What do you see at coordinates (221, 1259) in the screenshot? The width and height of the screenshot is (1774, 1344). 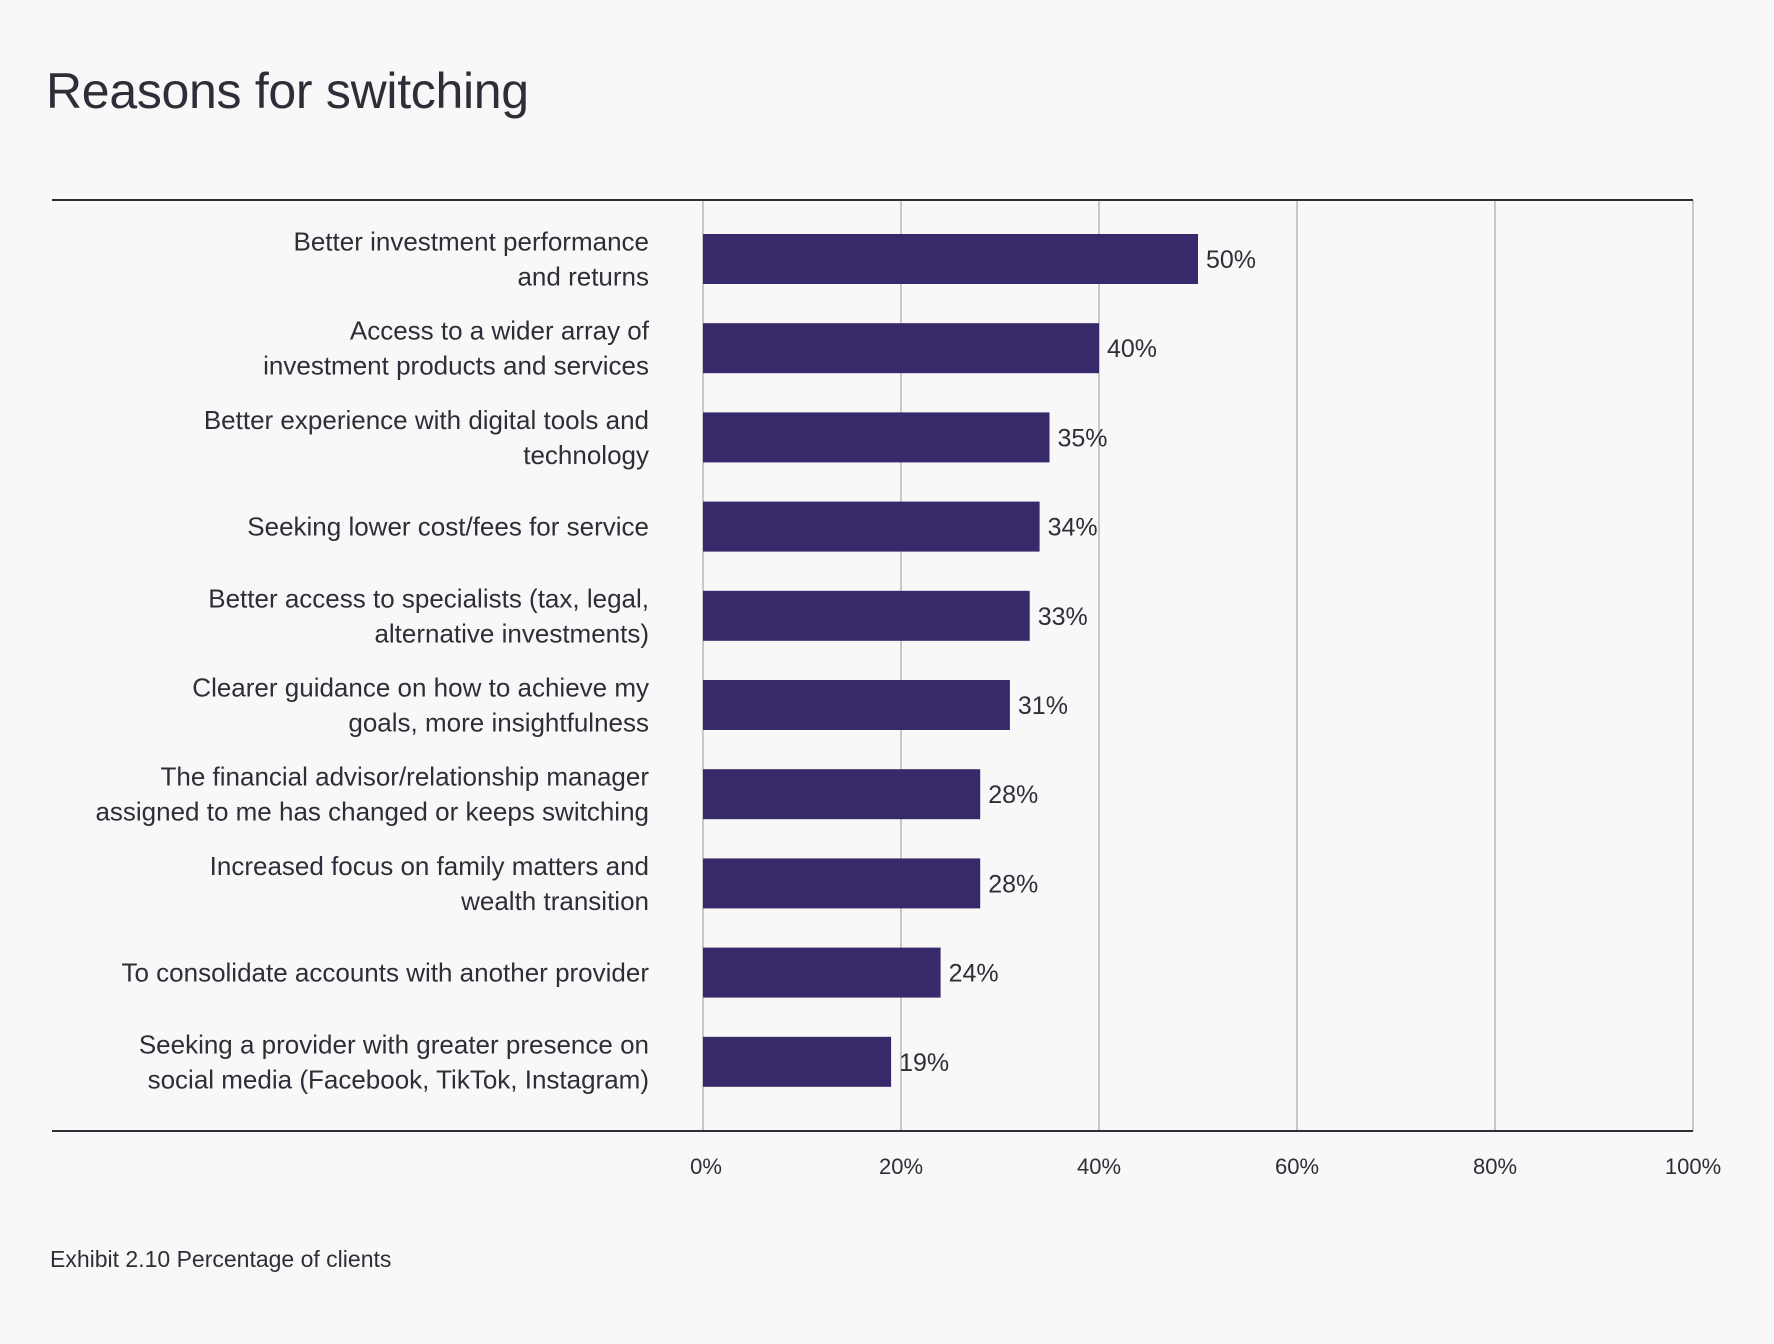 I see `exhibit-caption: Exhibit 2.10 Percentage of clients` at bounding box center [221, 1259].